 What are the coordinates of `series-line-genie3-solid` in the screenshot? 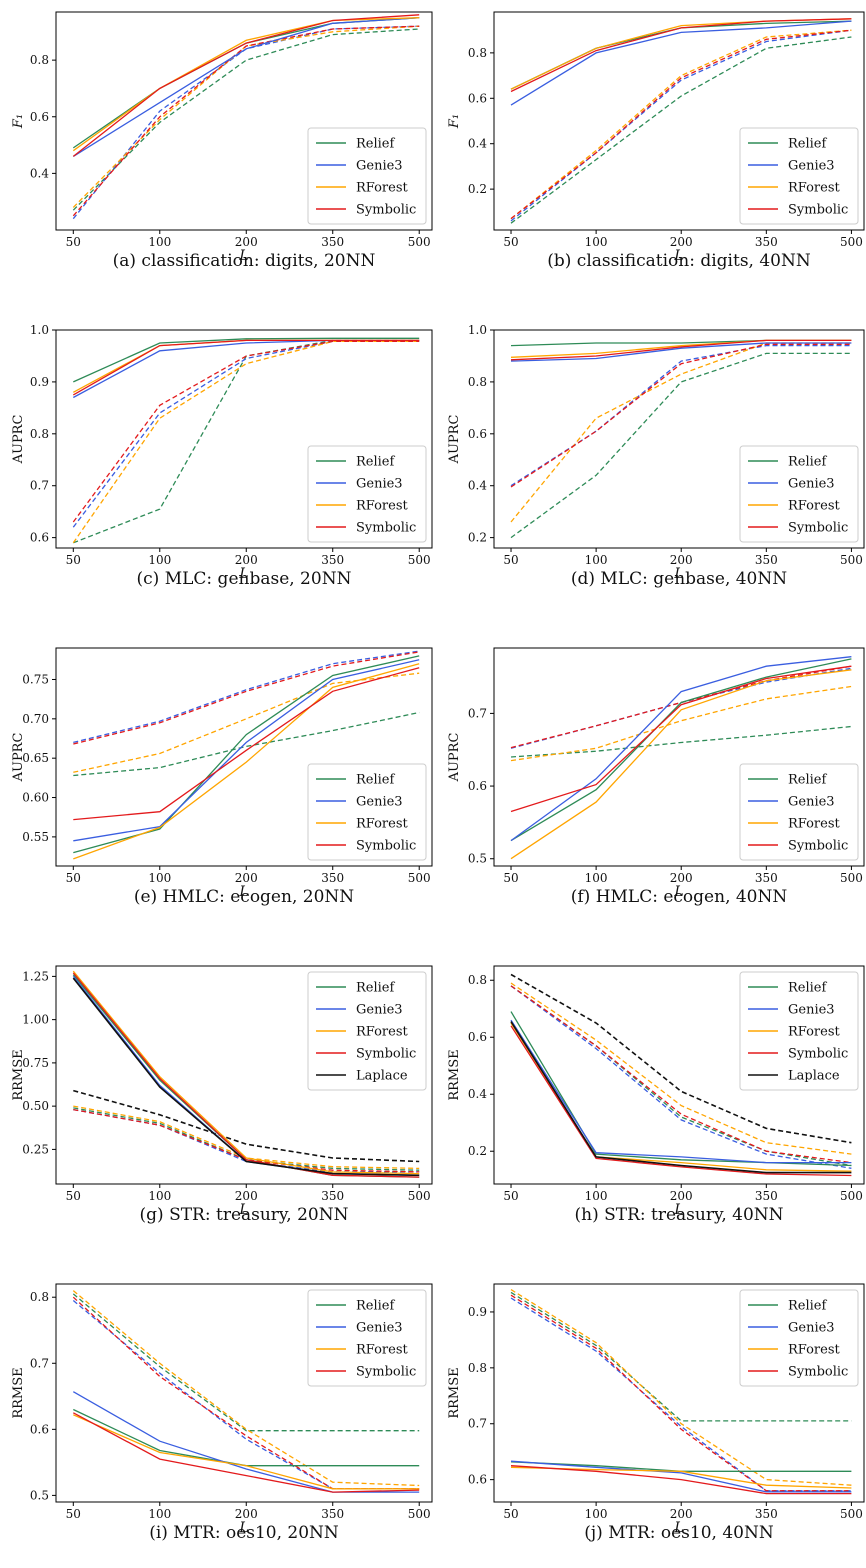 It's located at (681, 1091).